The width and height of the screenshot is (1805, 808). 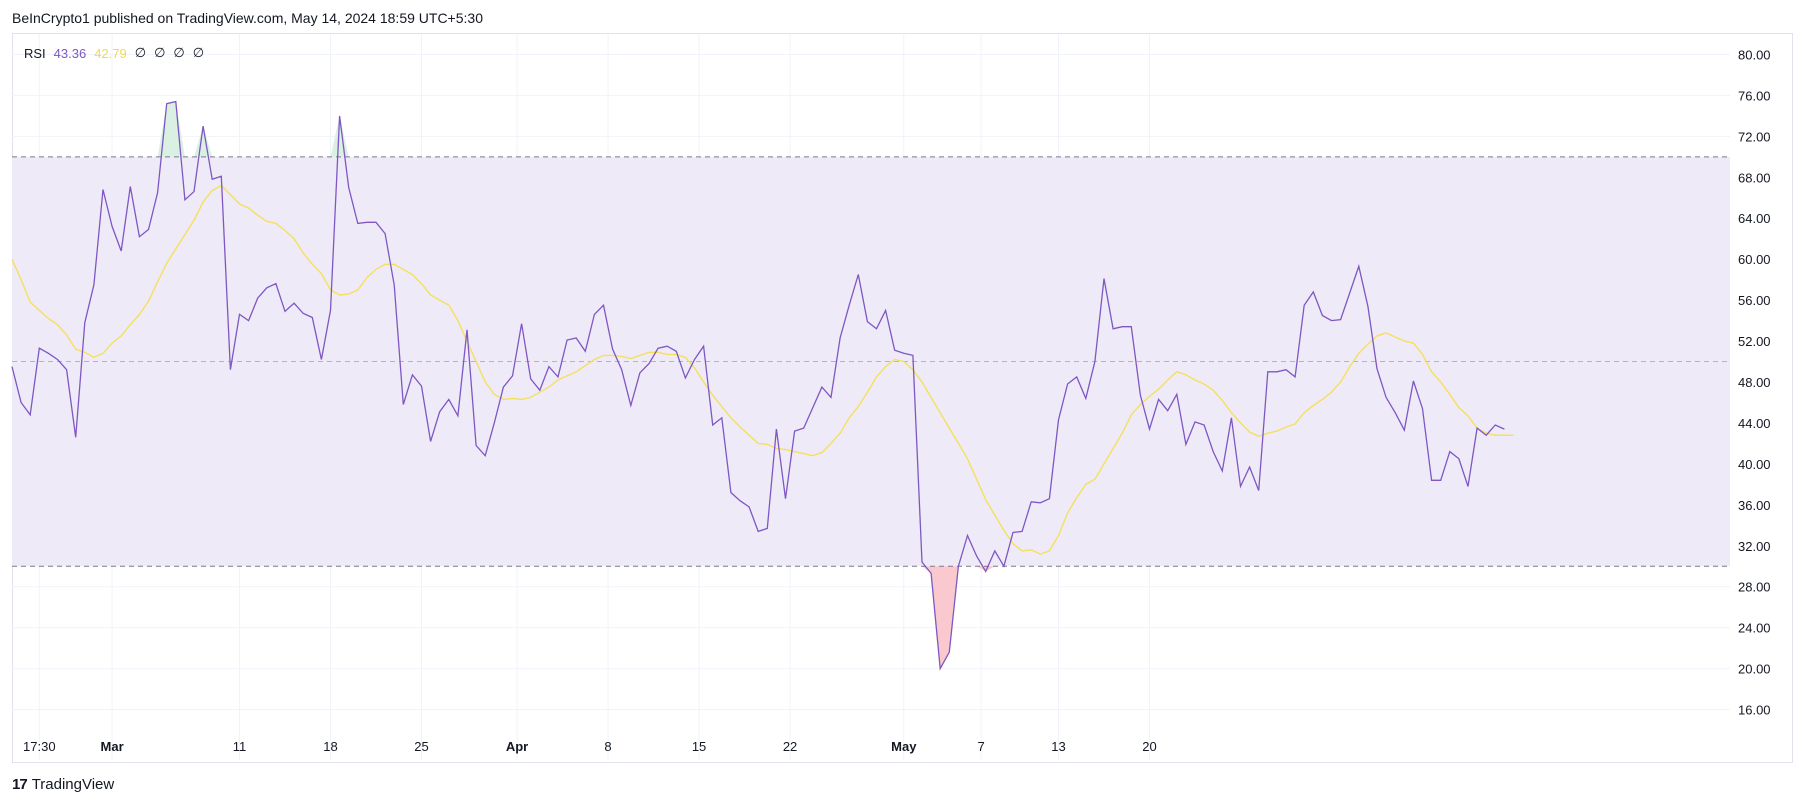 What do you see at coordinates (70, 53) in the screenshot?
I see `rsi-value: 43.36` at bounding box center [70, 53].